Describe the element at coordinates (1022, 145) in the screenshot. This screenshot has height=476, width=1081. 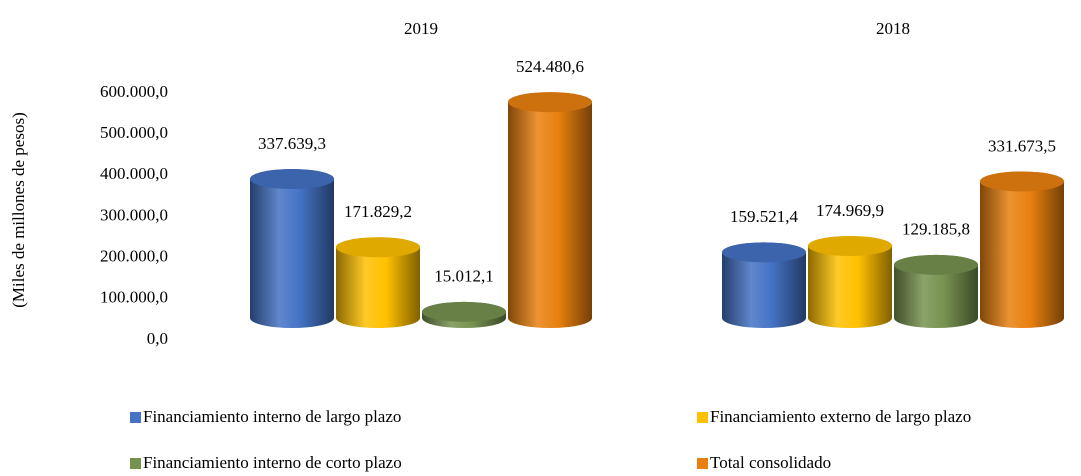
I see `value-label: 331.673,5` at that location.